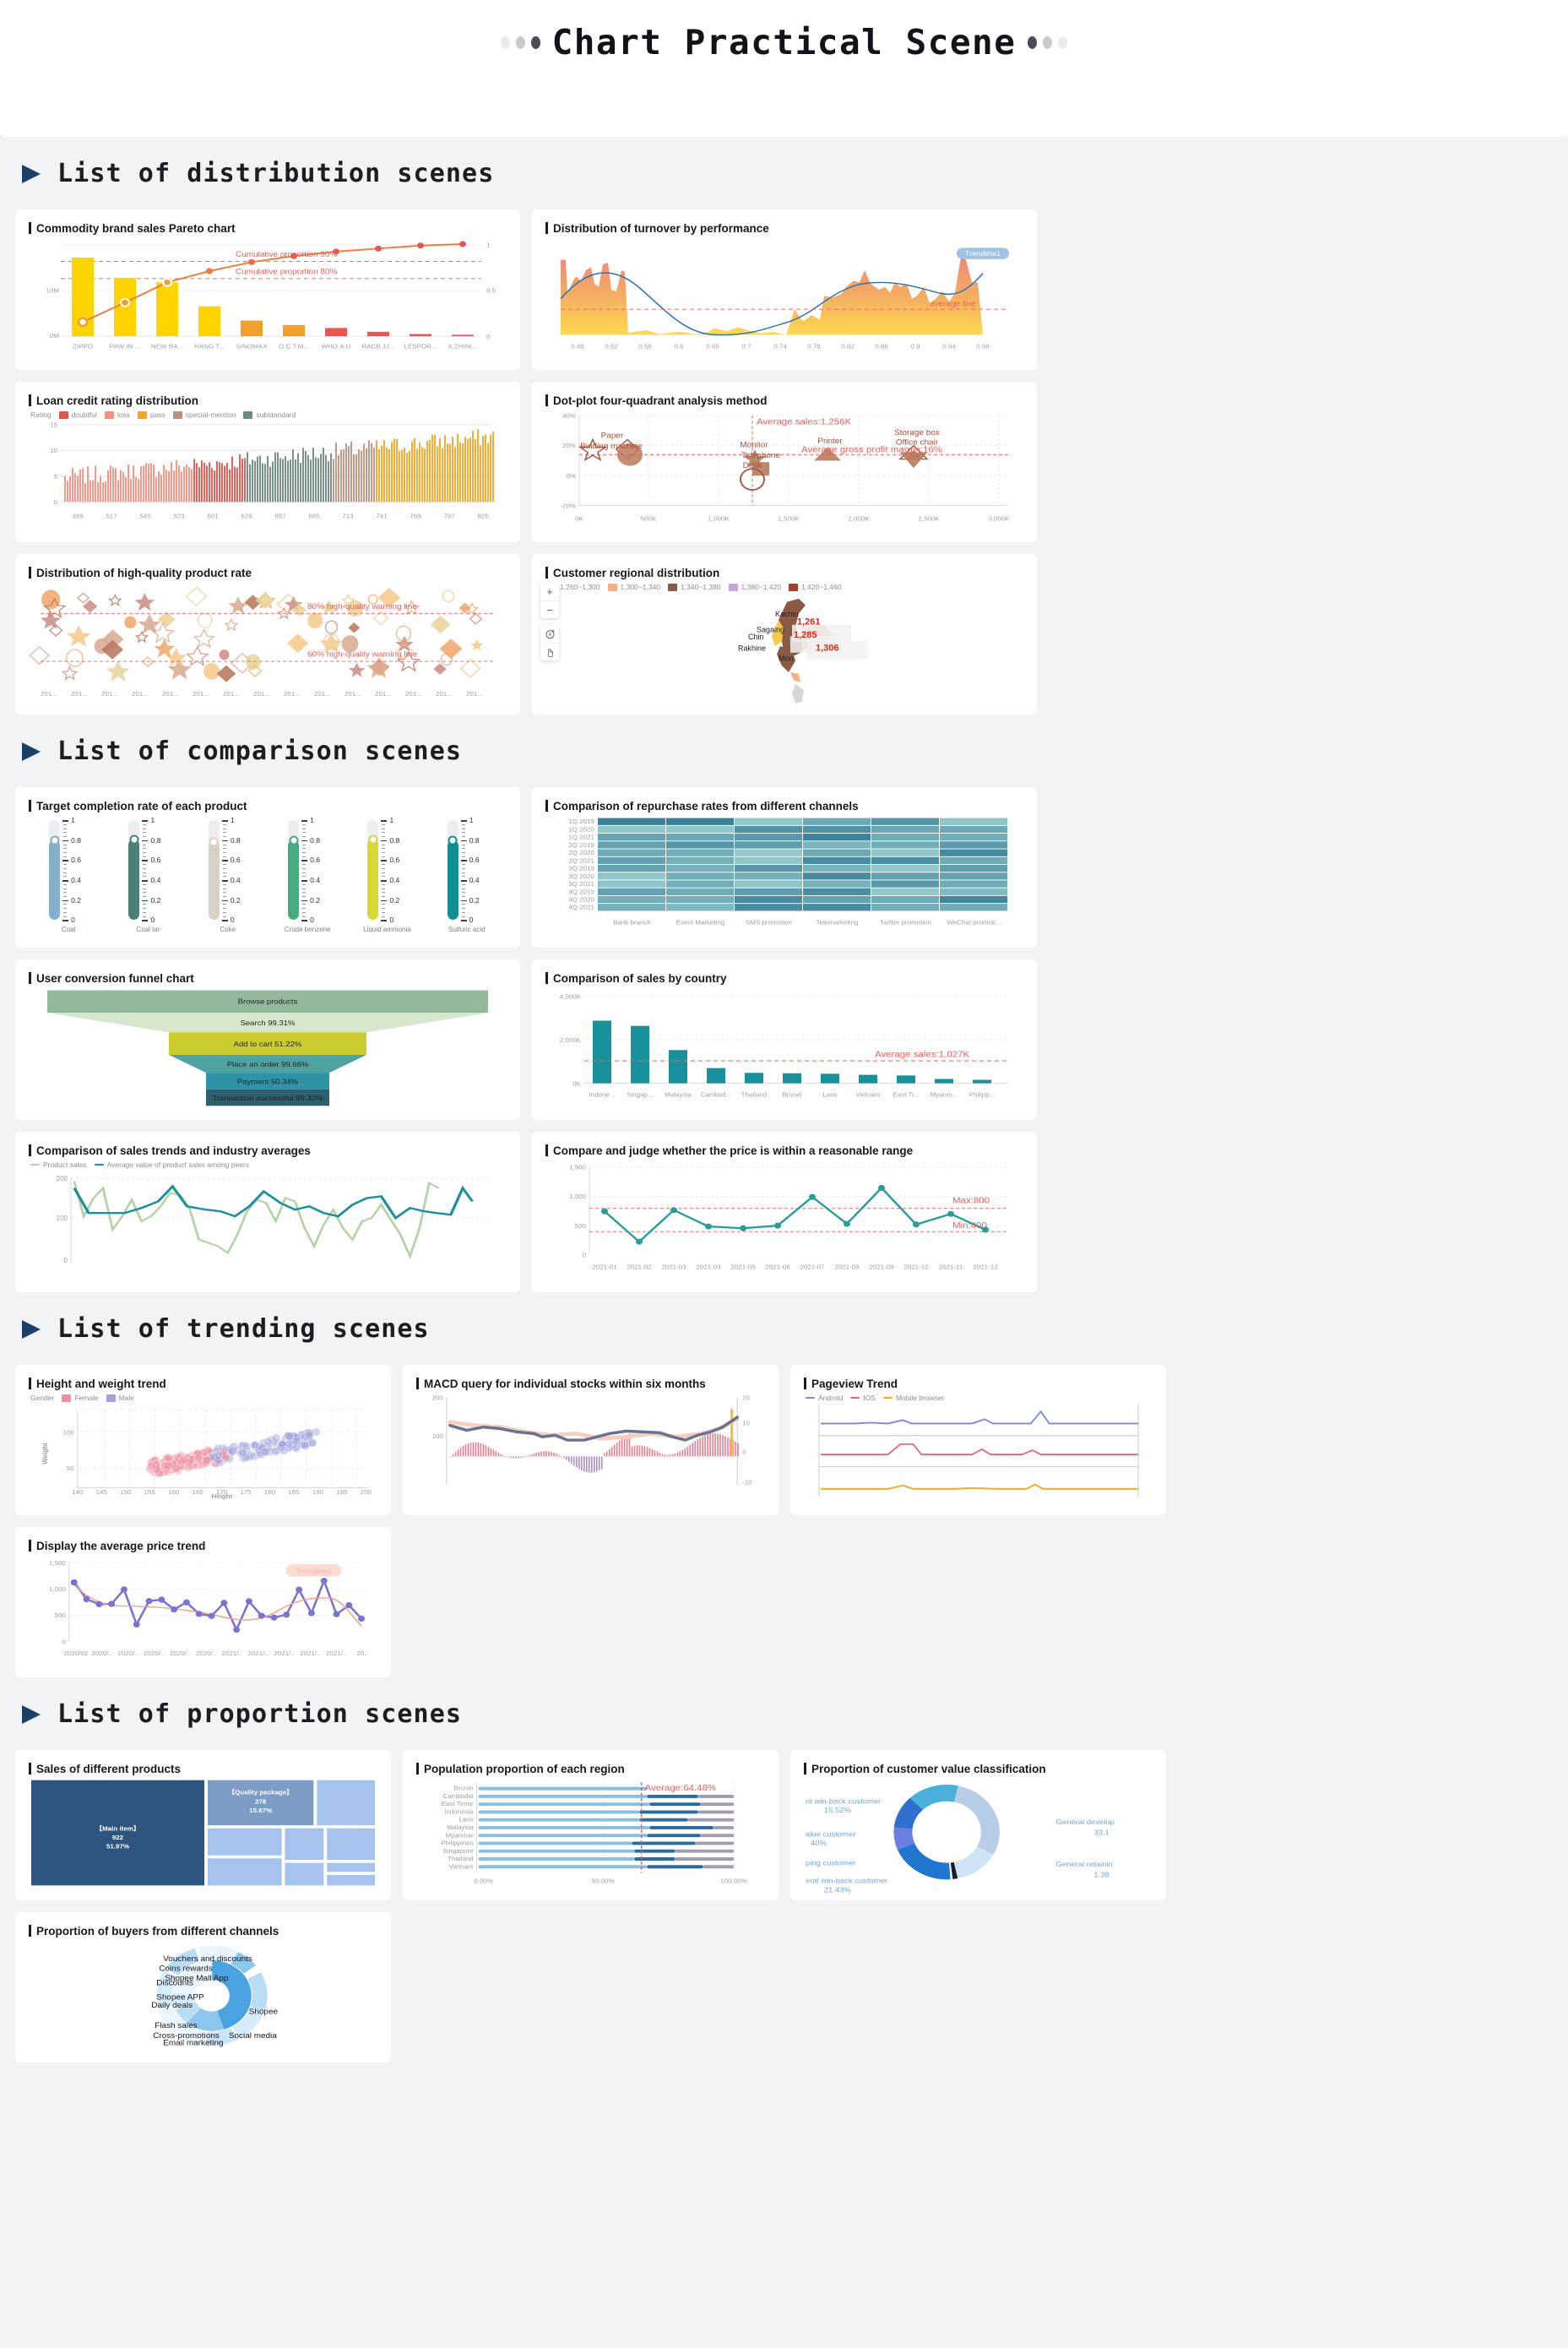 This screenshot has width=1568, height=2348. I want to click on donut-outer-segment, so click(212, 1996).